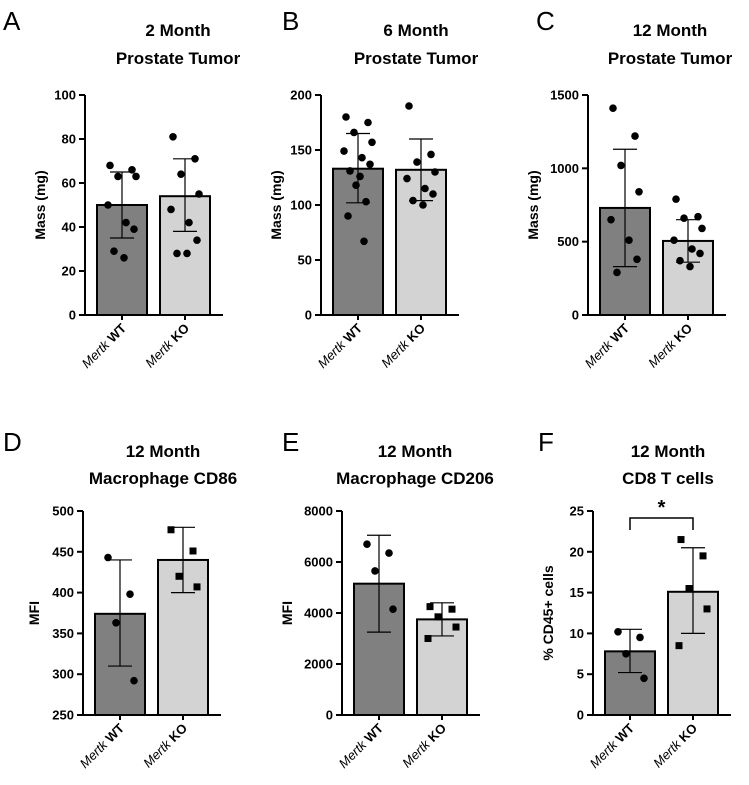 This screenshot has height=785, width=749. What do you see at coordinates (564, 95) in the screenshot?
I see `y-tick-label: 1500` at bounding box center [564, 95].